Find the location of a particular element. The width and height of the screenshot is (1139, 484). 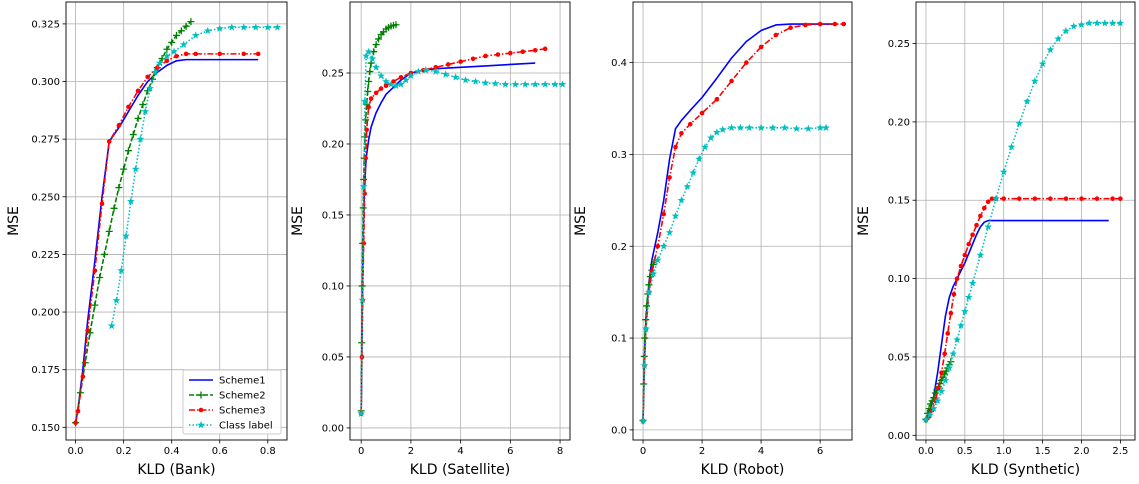

legend-label: Scheme1 is located at coordinates (242, 381).